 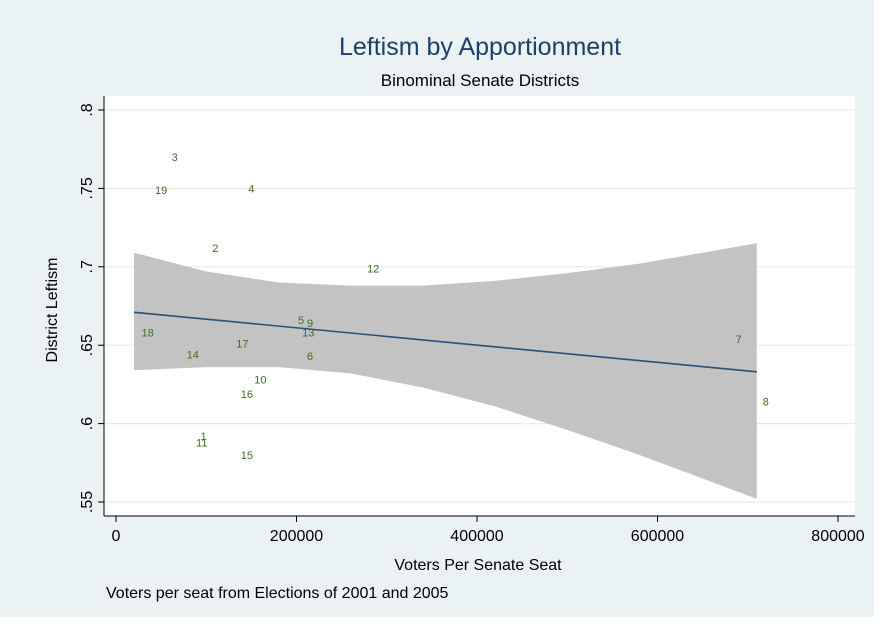 I want to click on point-label-13: 13, so click(x=308, y=334).